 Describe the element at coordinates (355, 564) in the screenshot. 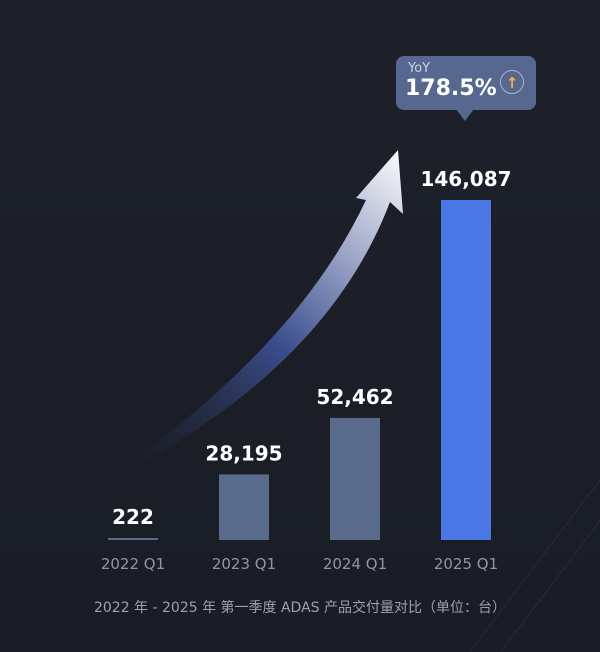

I see `x-tick-label: 2024 Q1` at that location.